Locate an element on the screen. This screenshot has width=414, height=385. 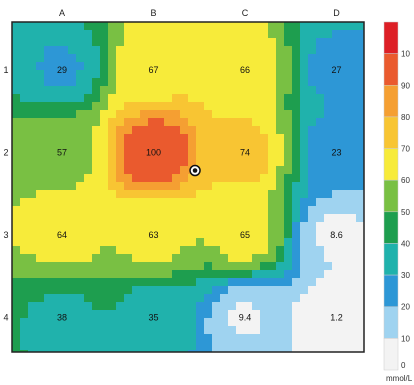
row-label: 1 is located at coordinates (5, 70).